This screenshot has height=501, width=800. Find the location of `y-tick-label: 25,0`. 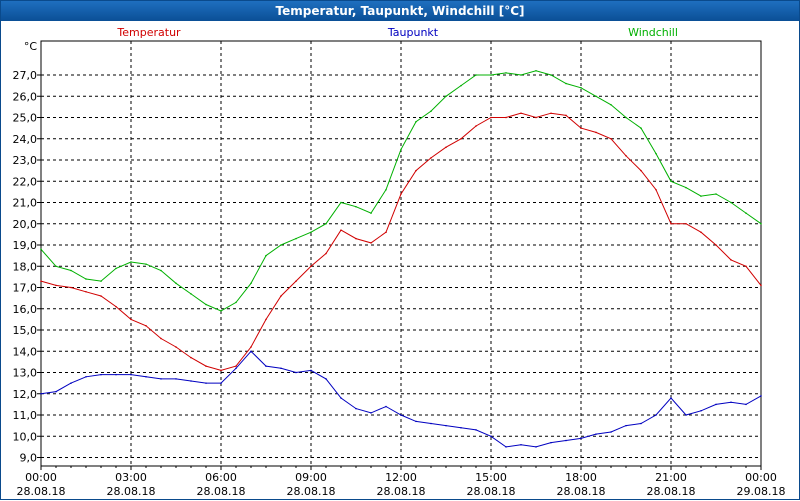

y-tick-label: 25,0 is located at coordinates (25, 118).